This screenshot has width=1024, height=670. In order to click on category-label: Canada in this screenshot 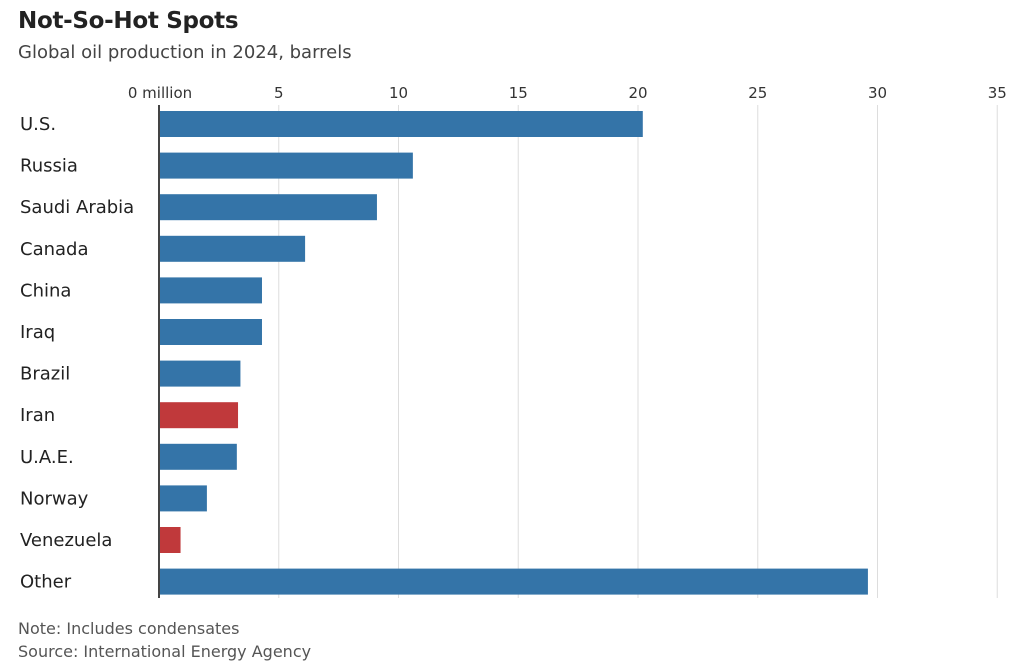, I will do `click(54, 249)`.